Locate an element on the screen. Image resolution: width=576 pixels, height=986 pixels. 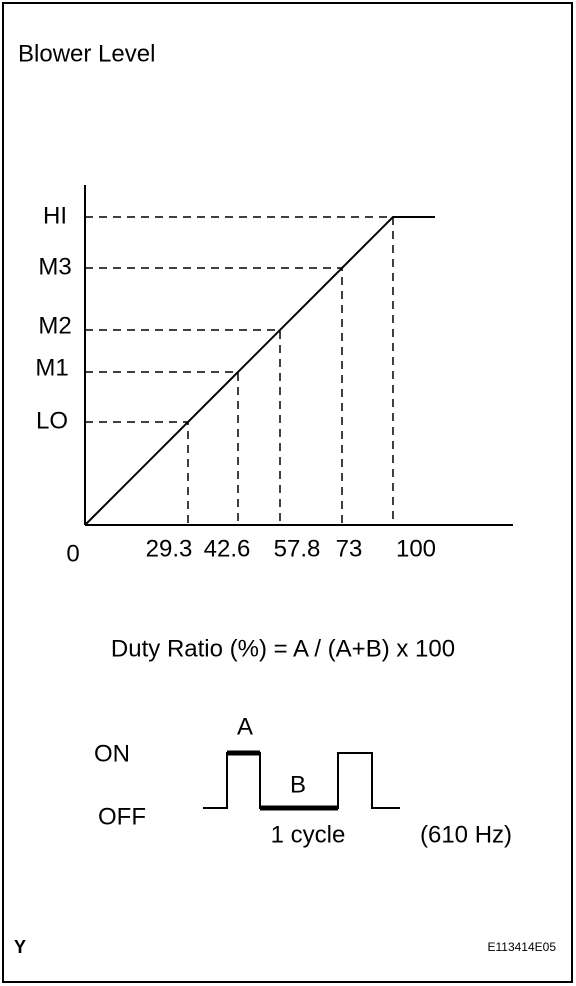
duty-label: 73 is located at coordinates (349, 548).